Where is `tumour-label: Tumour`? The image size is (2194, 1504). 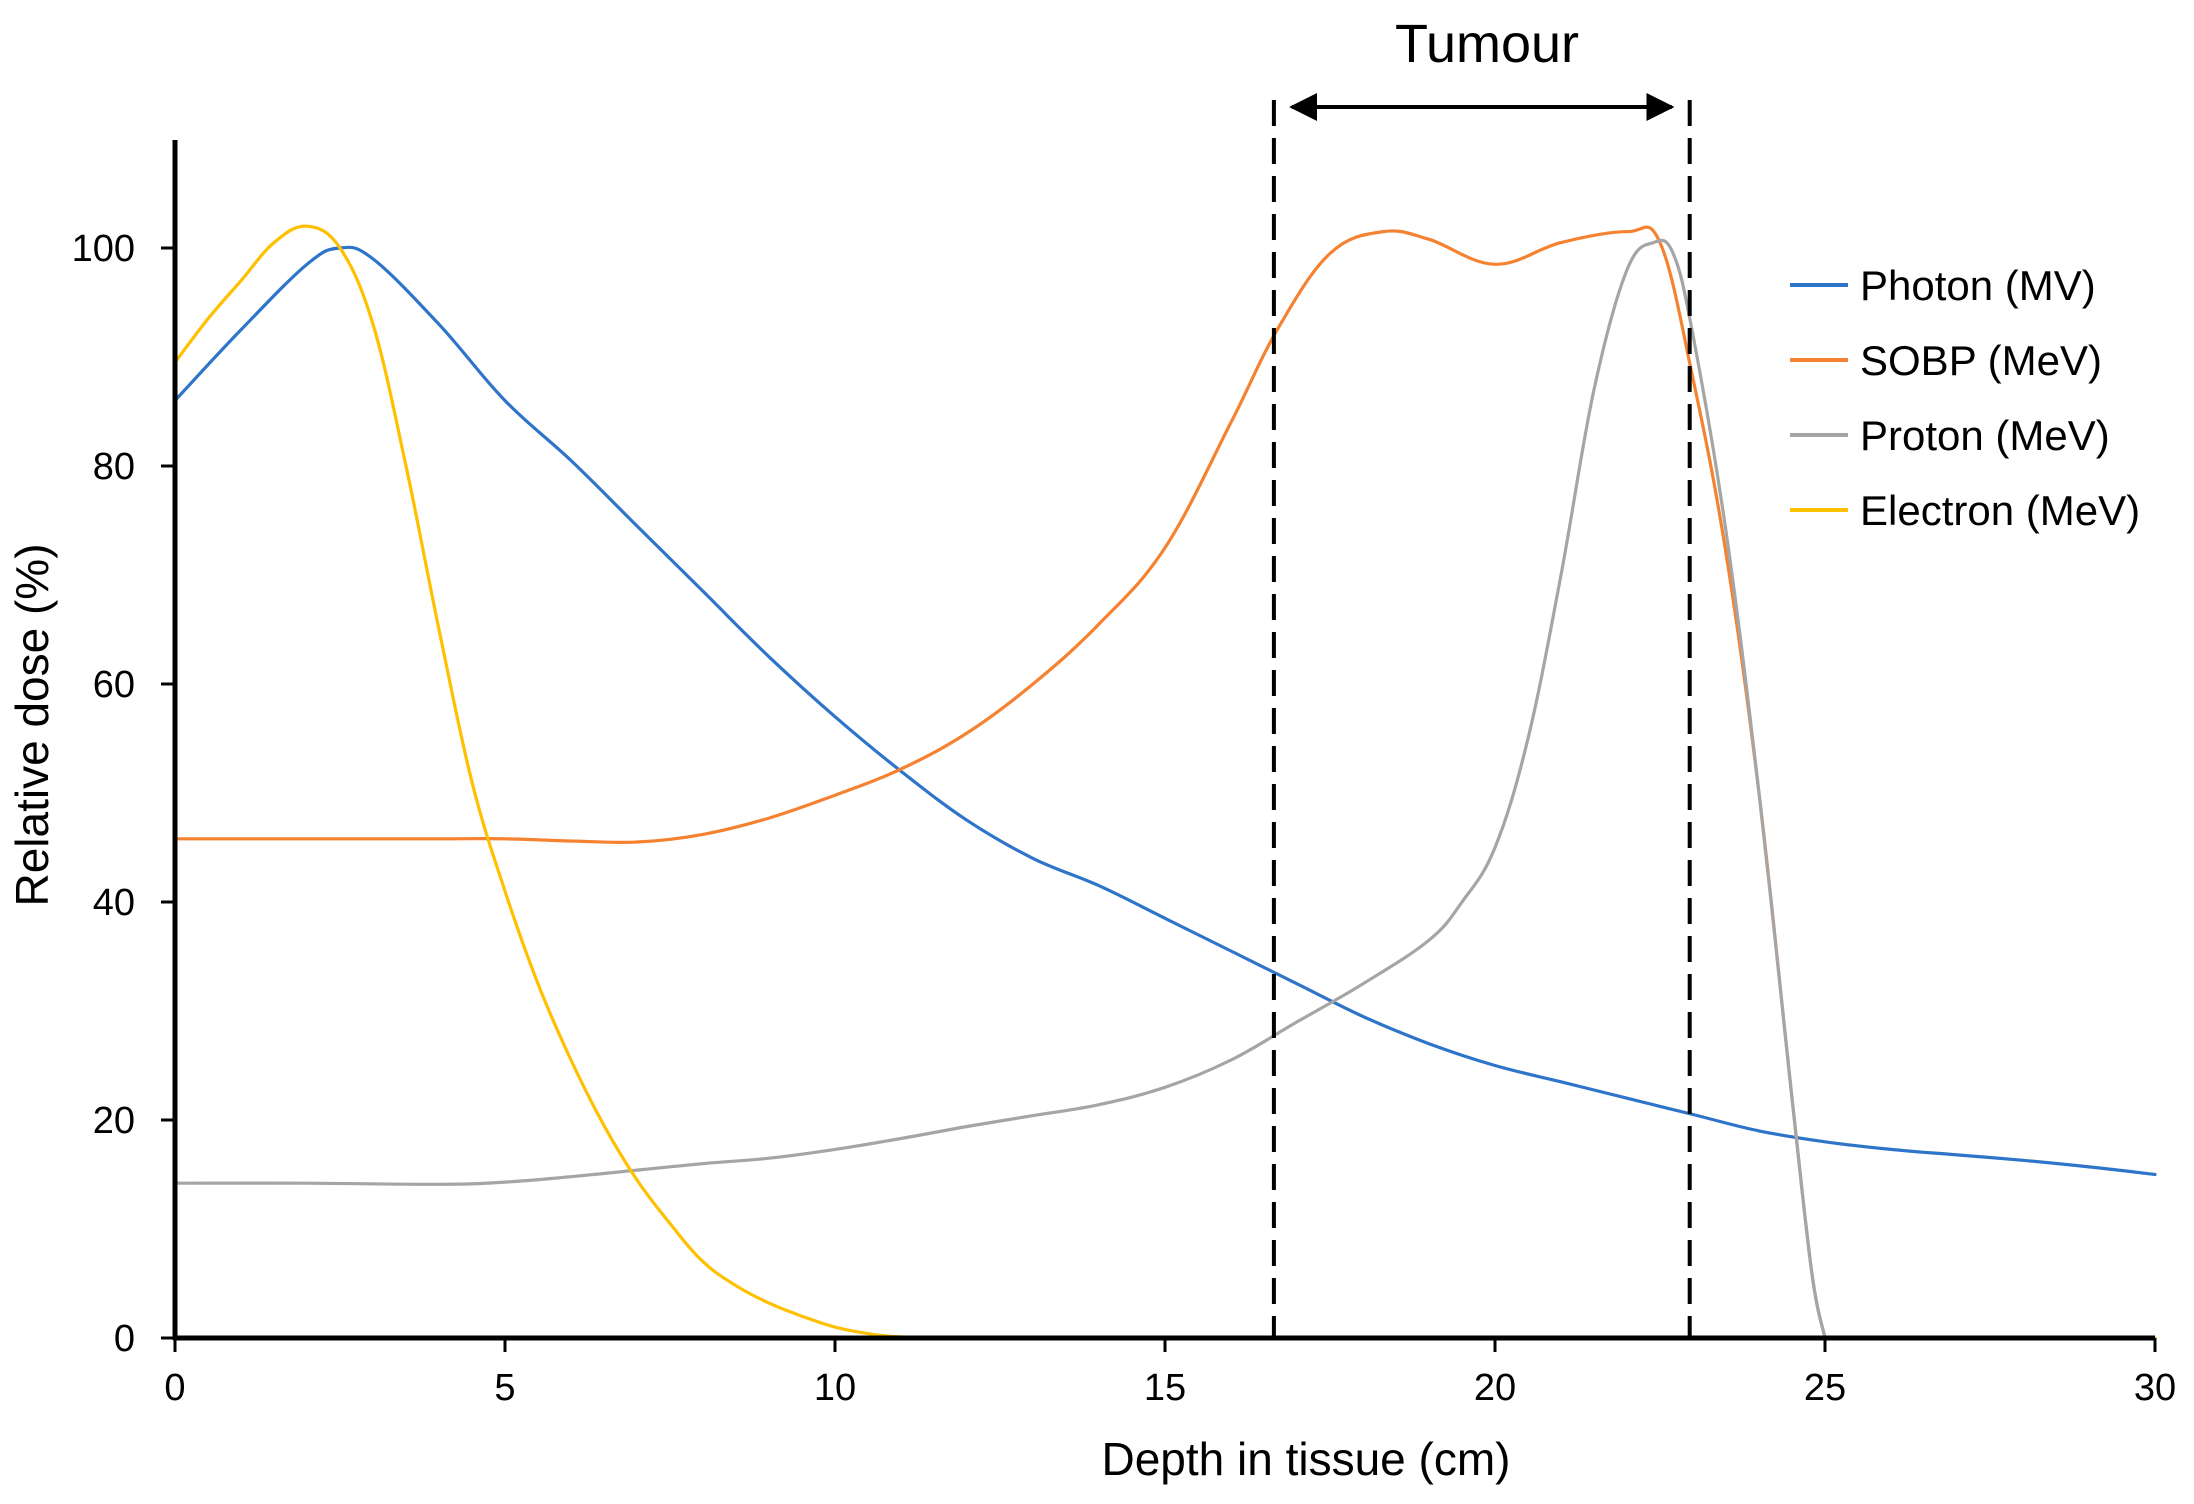
tumour-label: Tumour is located at coordinates (1487, 44).